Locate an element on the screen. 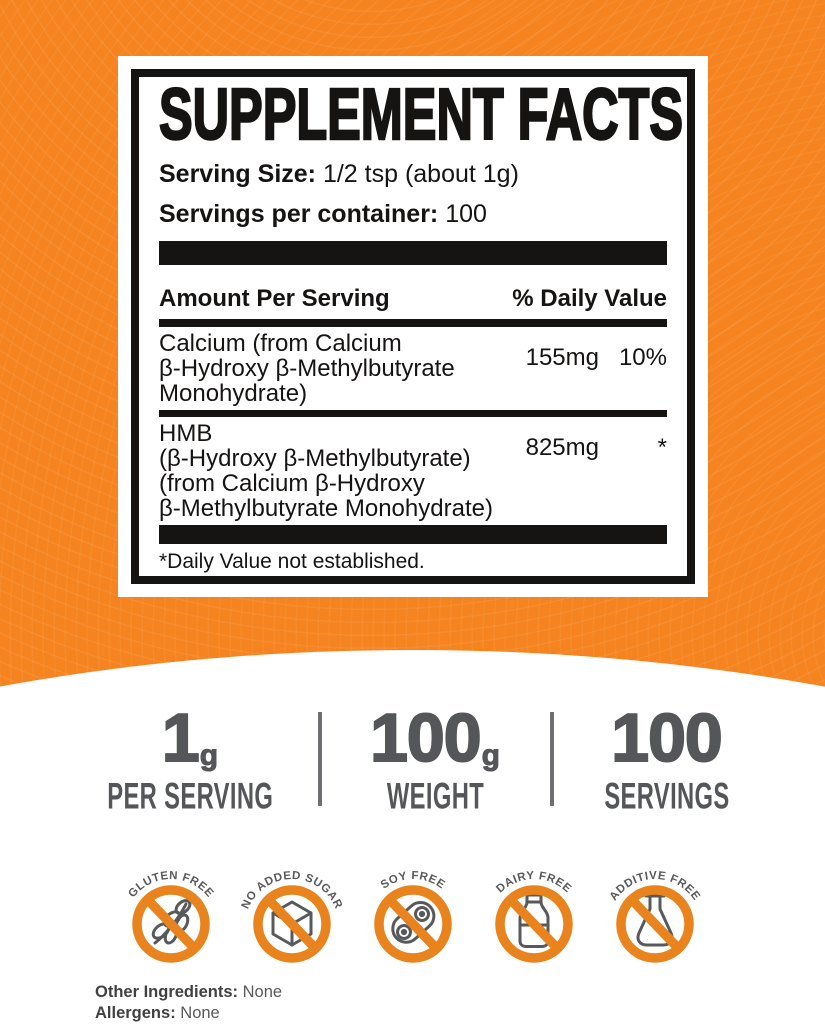 The image size is (825, 1024). stat-label: SERVINGS is located at coordinates (667, 795).